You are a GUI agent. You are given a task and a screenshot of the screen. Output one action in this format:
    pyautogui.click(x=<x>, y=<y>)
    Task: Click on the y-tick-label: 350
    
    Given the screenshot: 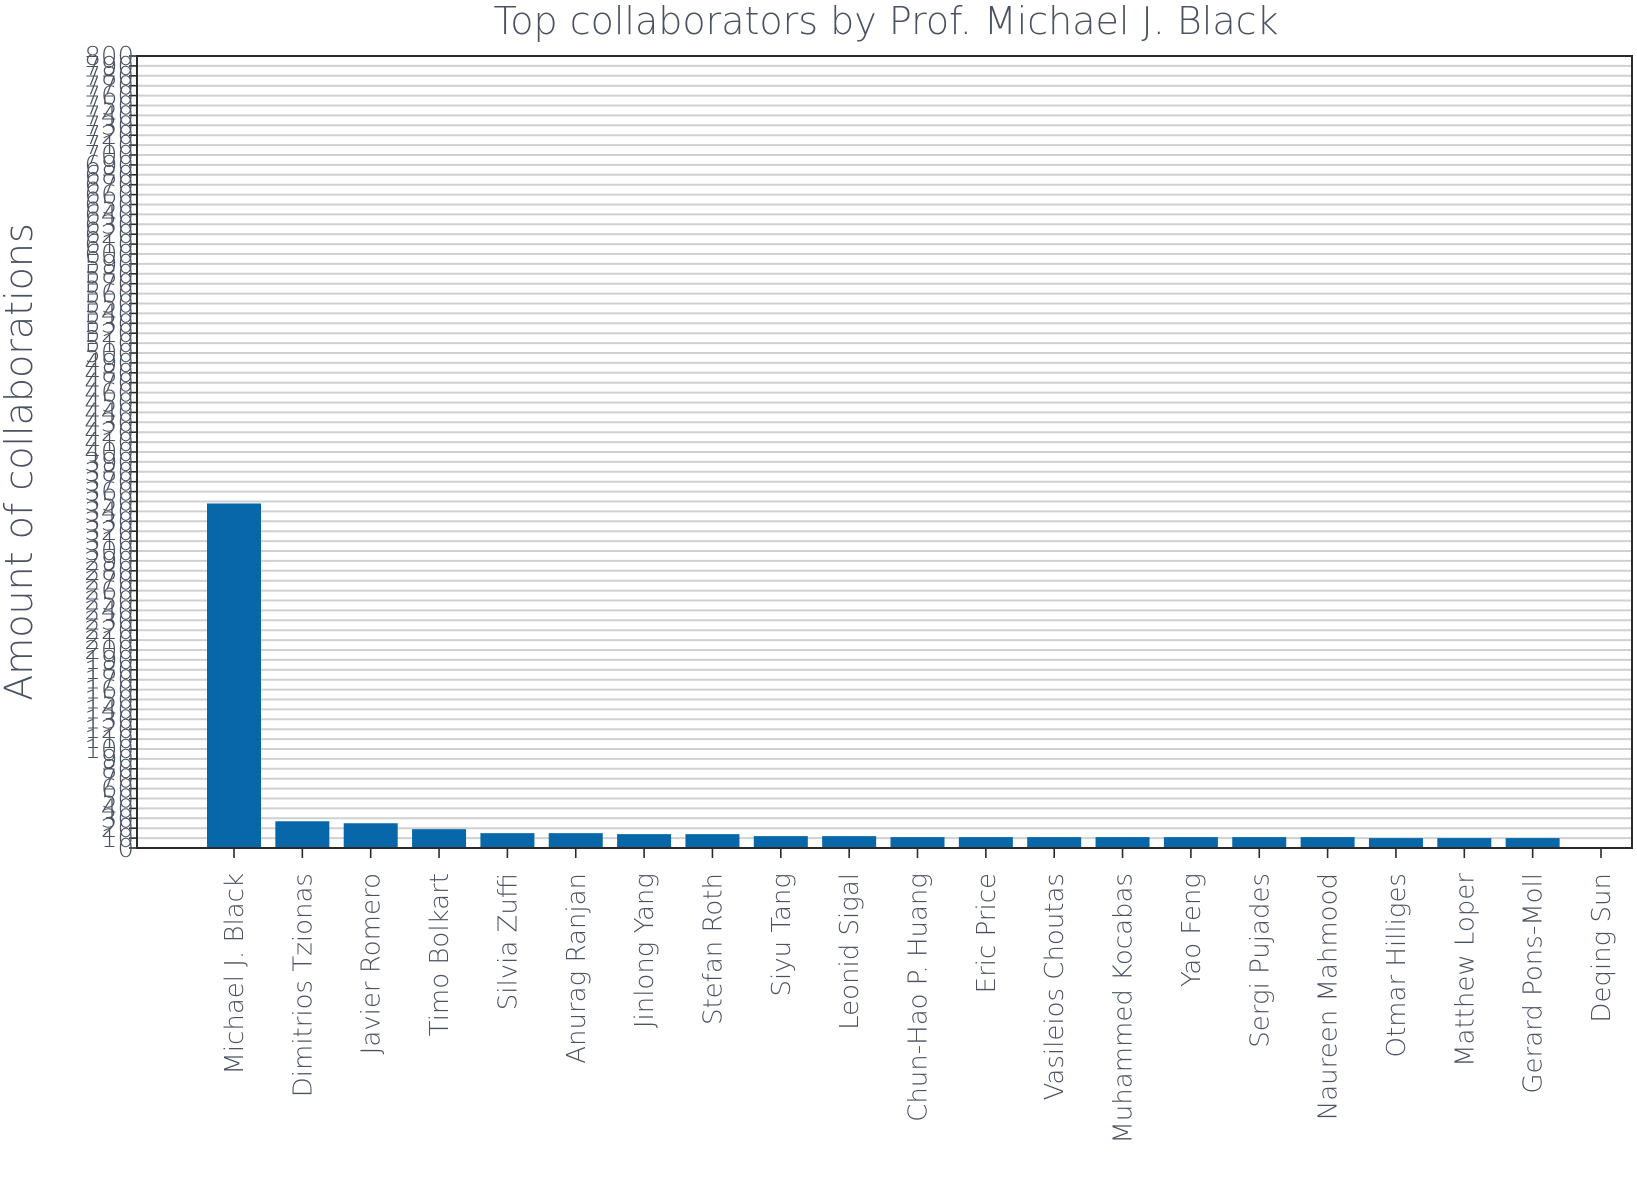 What is the action you would take?
    pyautogui.click(x=109, y=503)
    